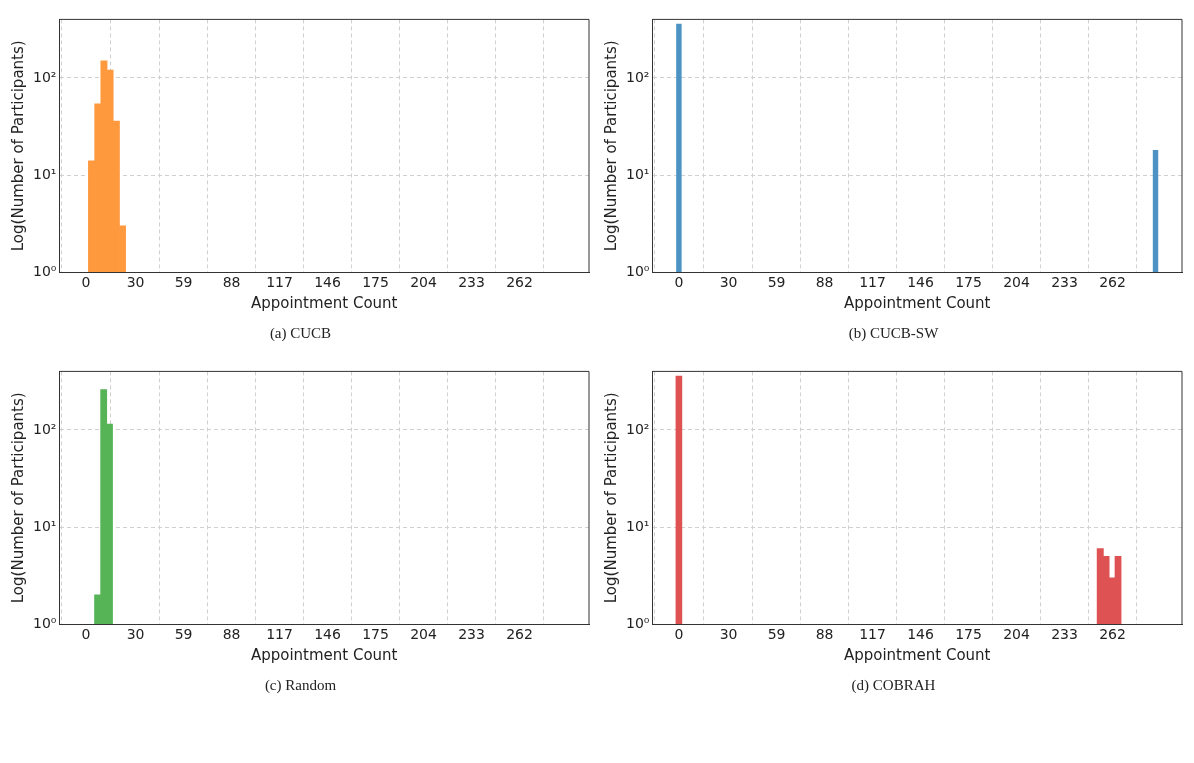 The image size is (1194, 763). I want to click on text: (a) CUCB, so click(300, 333).